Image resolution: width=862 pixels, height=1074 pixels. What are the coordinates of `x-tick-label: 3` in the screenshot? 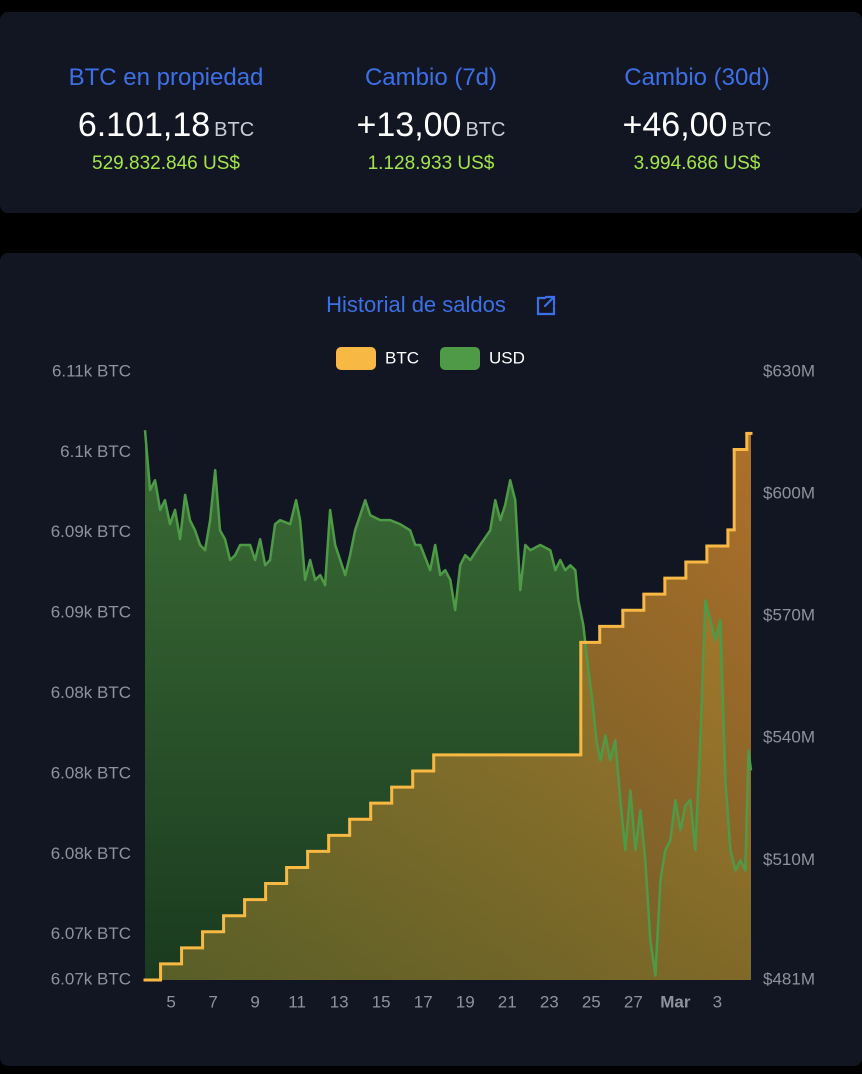 It's located at (717, 1001).